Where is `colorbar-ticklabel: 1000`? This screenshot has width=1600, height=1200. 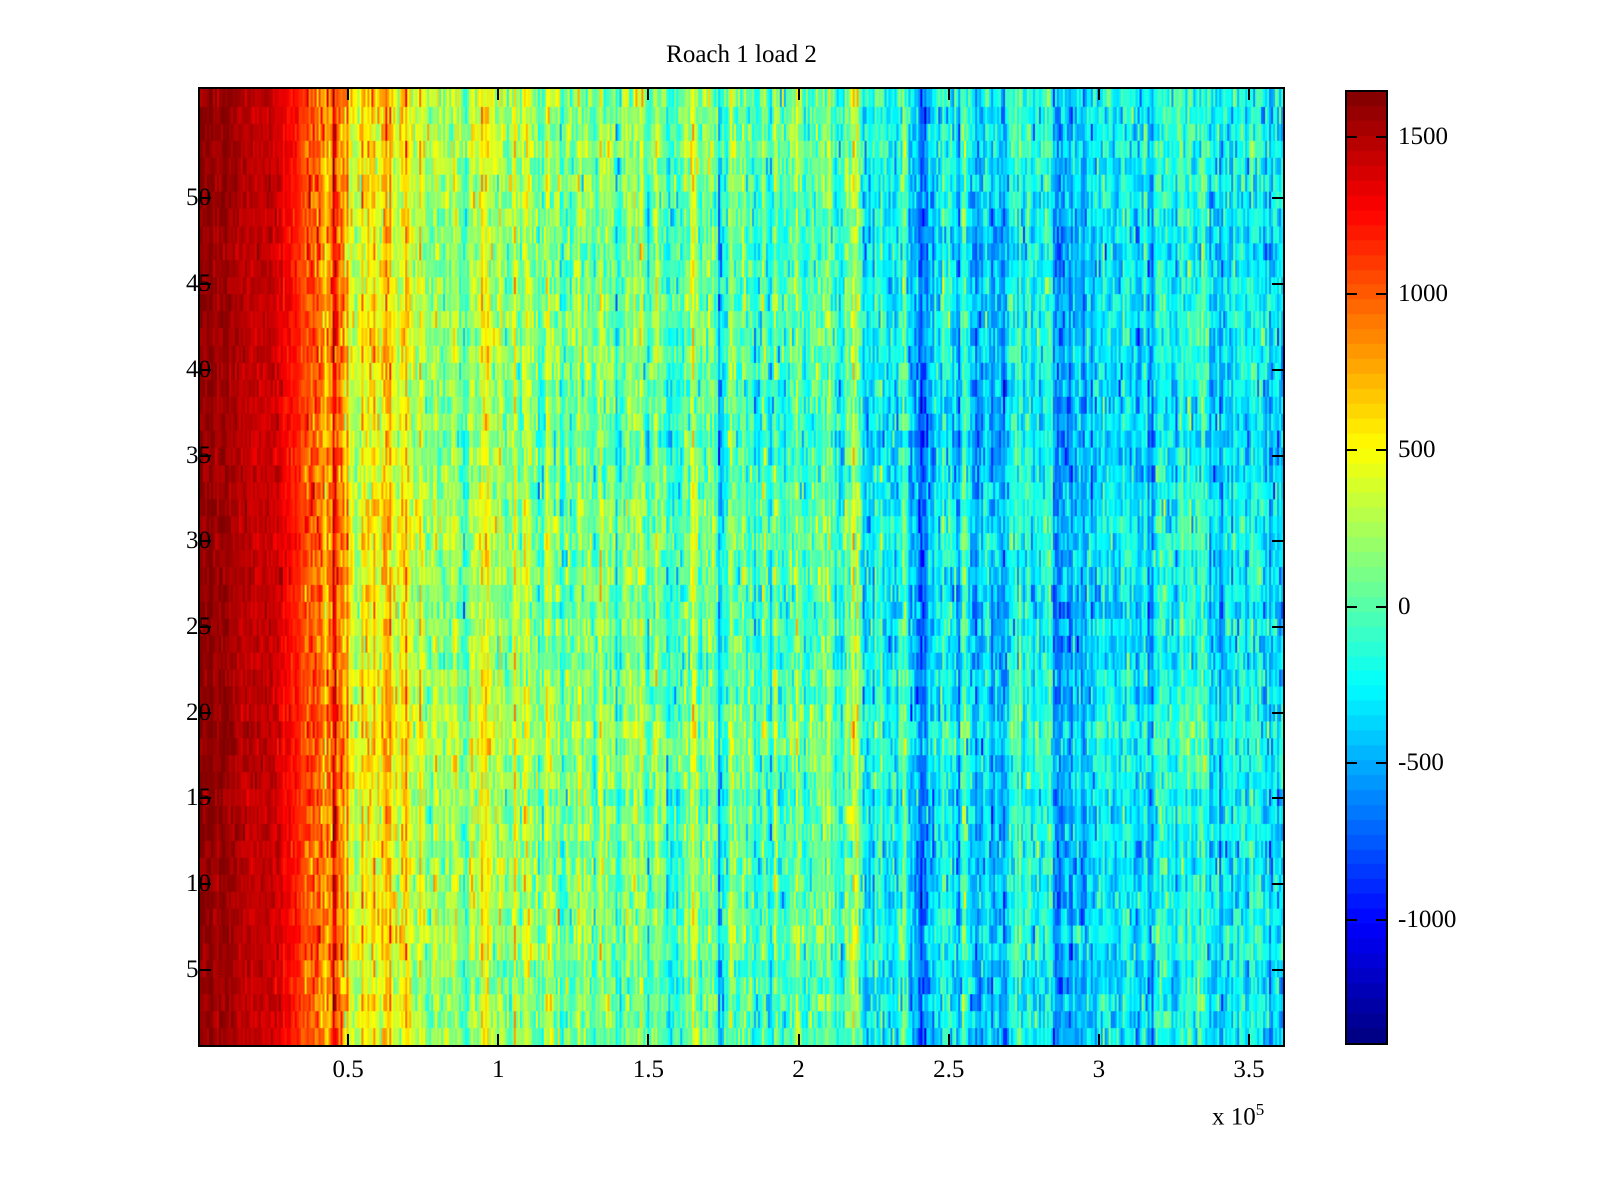 colorbar-ticklabel: 1000 is located at coordinates (1423, 293).